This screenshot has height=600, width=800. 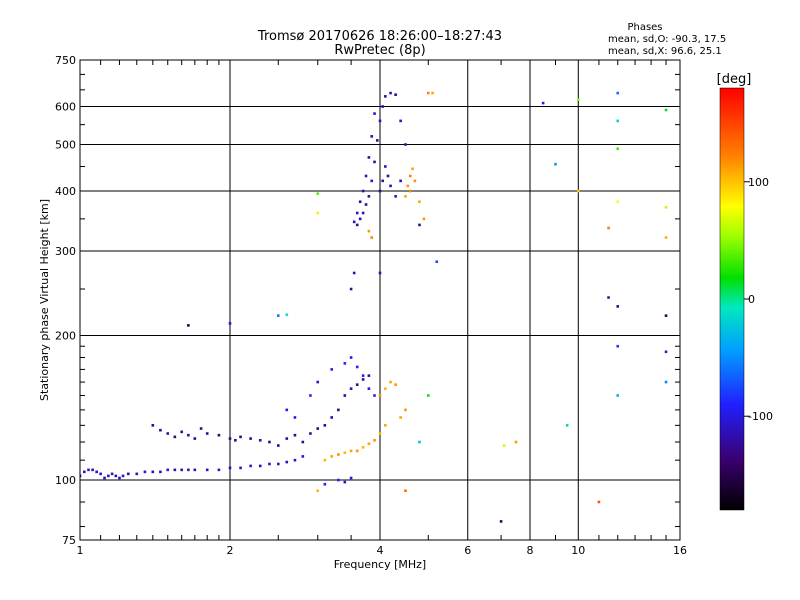 What do you see at coordinates (80, 550) in the screenshot?
I see `x-tick-label: 1` at bounding box center [80, 550].